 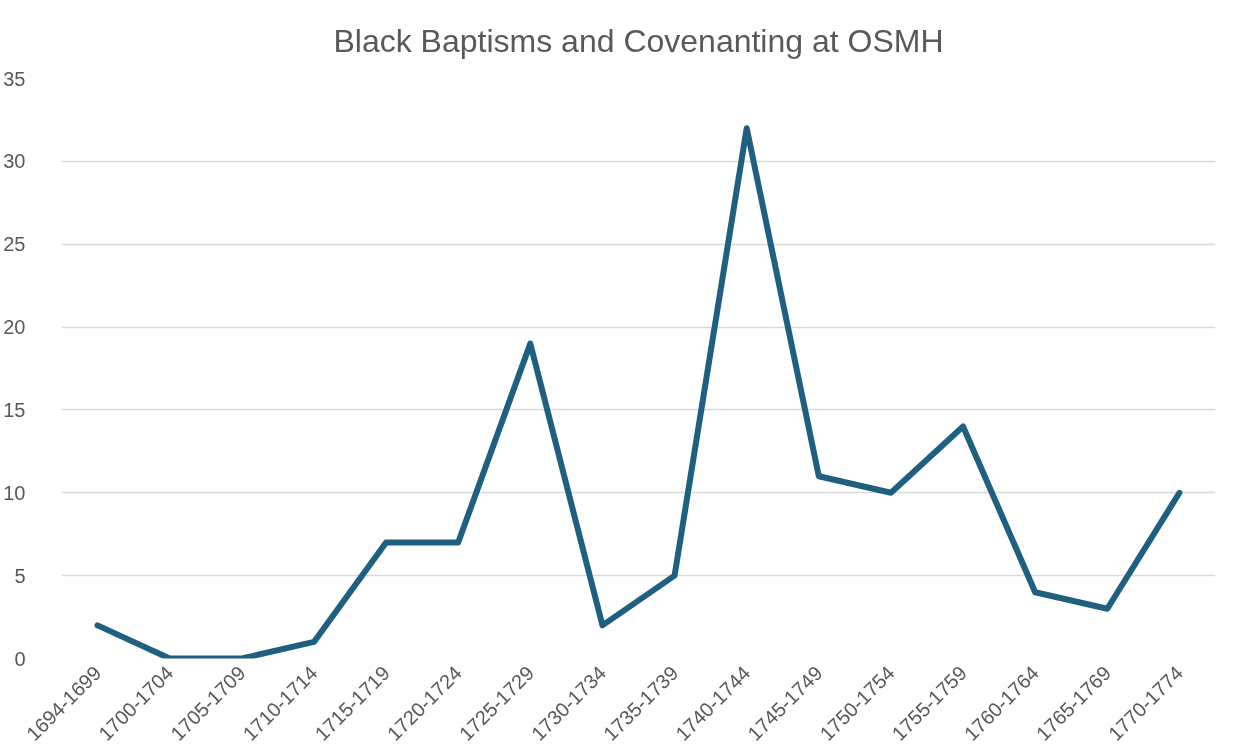 What do you see at coordinates (20, 658) in the screenshot?
I see `y-tick-label: 0` at bounding box center [20, 658].